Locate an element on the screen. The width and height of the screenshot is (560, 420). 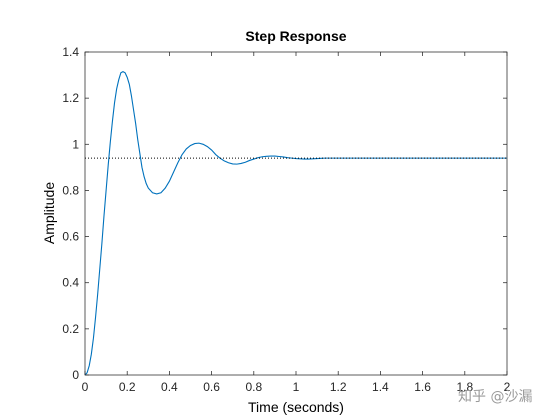
chart-title: Step Response is located at coordinates (295, 36).